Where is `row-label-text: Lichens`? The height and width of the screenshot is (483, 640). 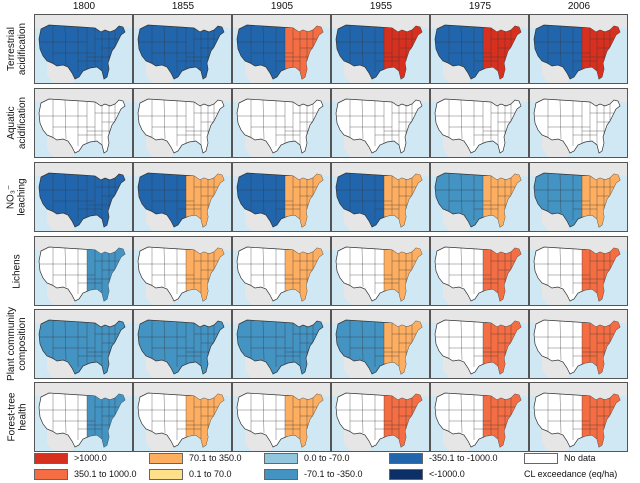 row-label-text: Lichens is located at coordinates (17, 271).